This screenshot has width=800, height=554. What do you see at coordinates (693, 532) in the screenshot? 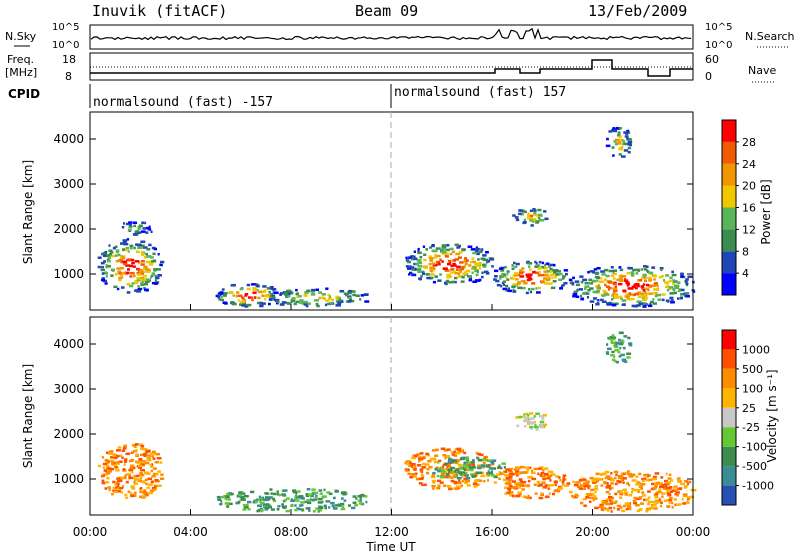
I see `x-tick-label: 00:00` at bounding box center [693, 532].